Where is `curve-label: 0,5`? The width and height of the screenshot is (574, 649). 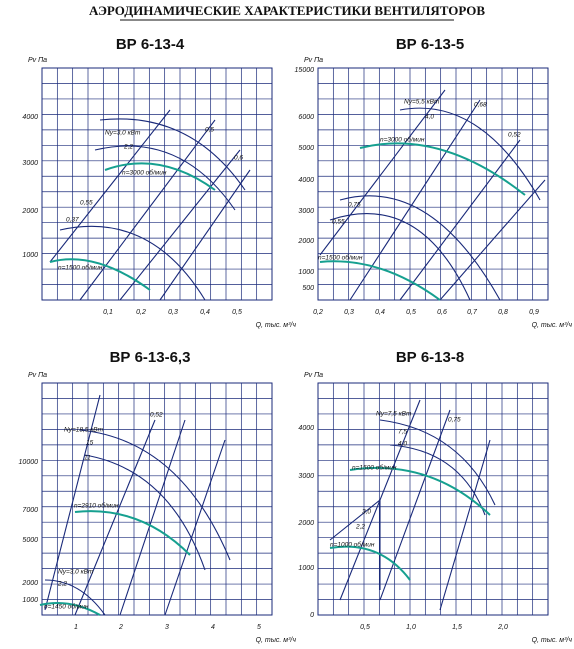
curve-label: 0,5 is located at coordinates (209, 130).